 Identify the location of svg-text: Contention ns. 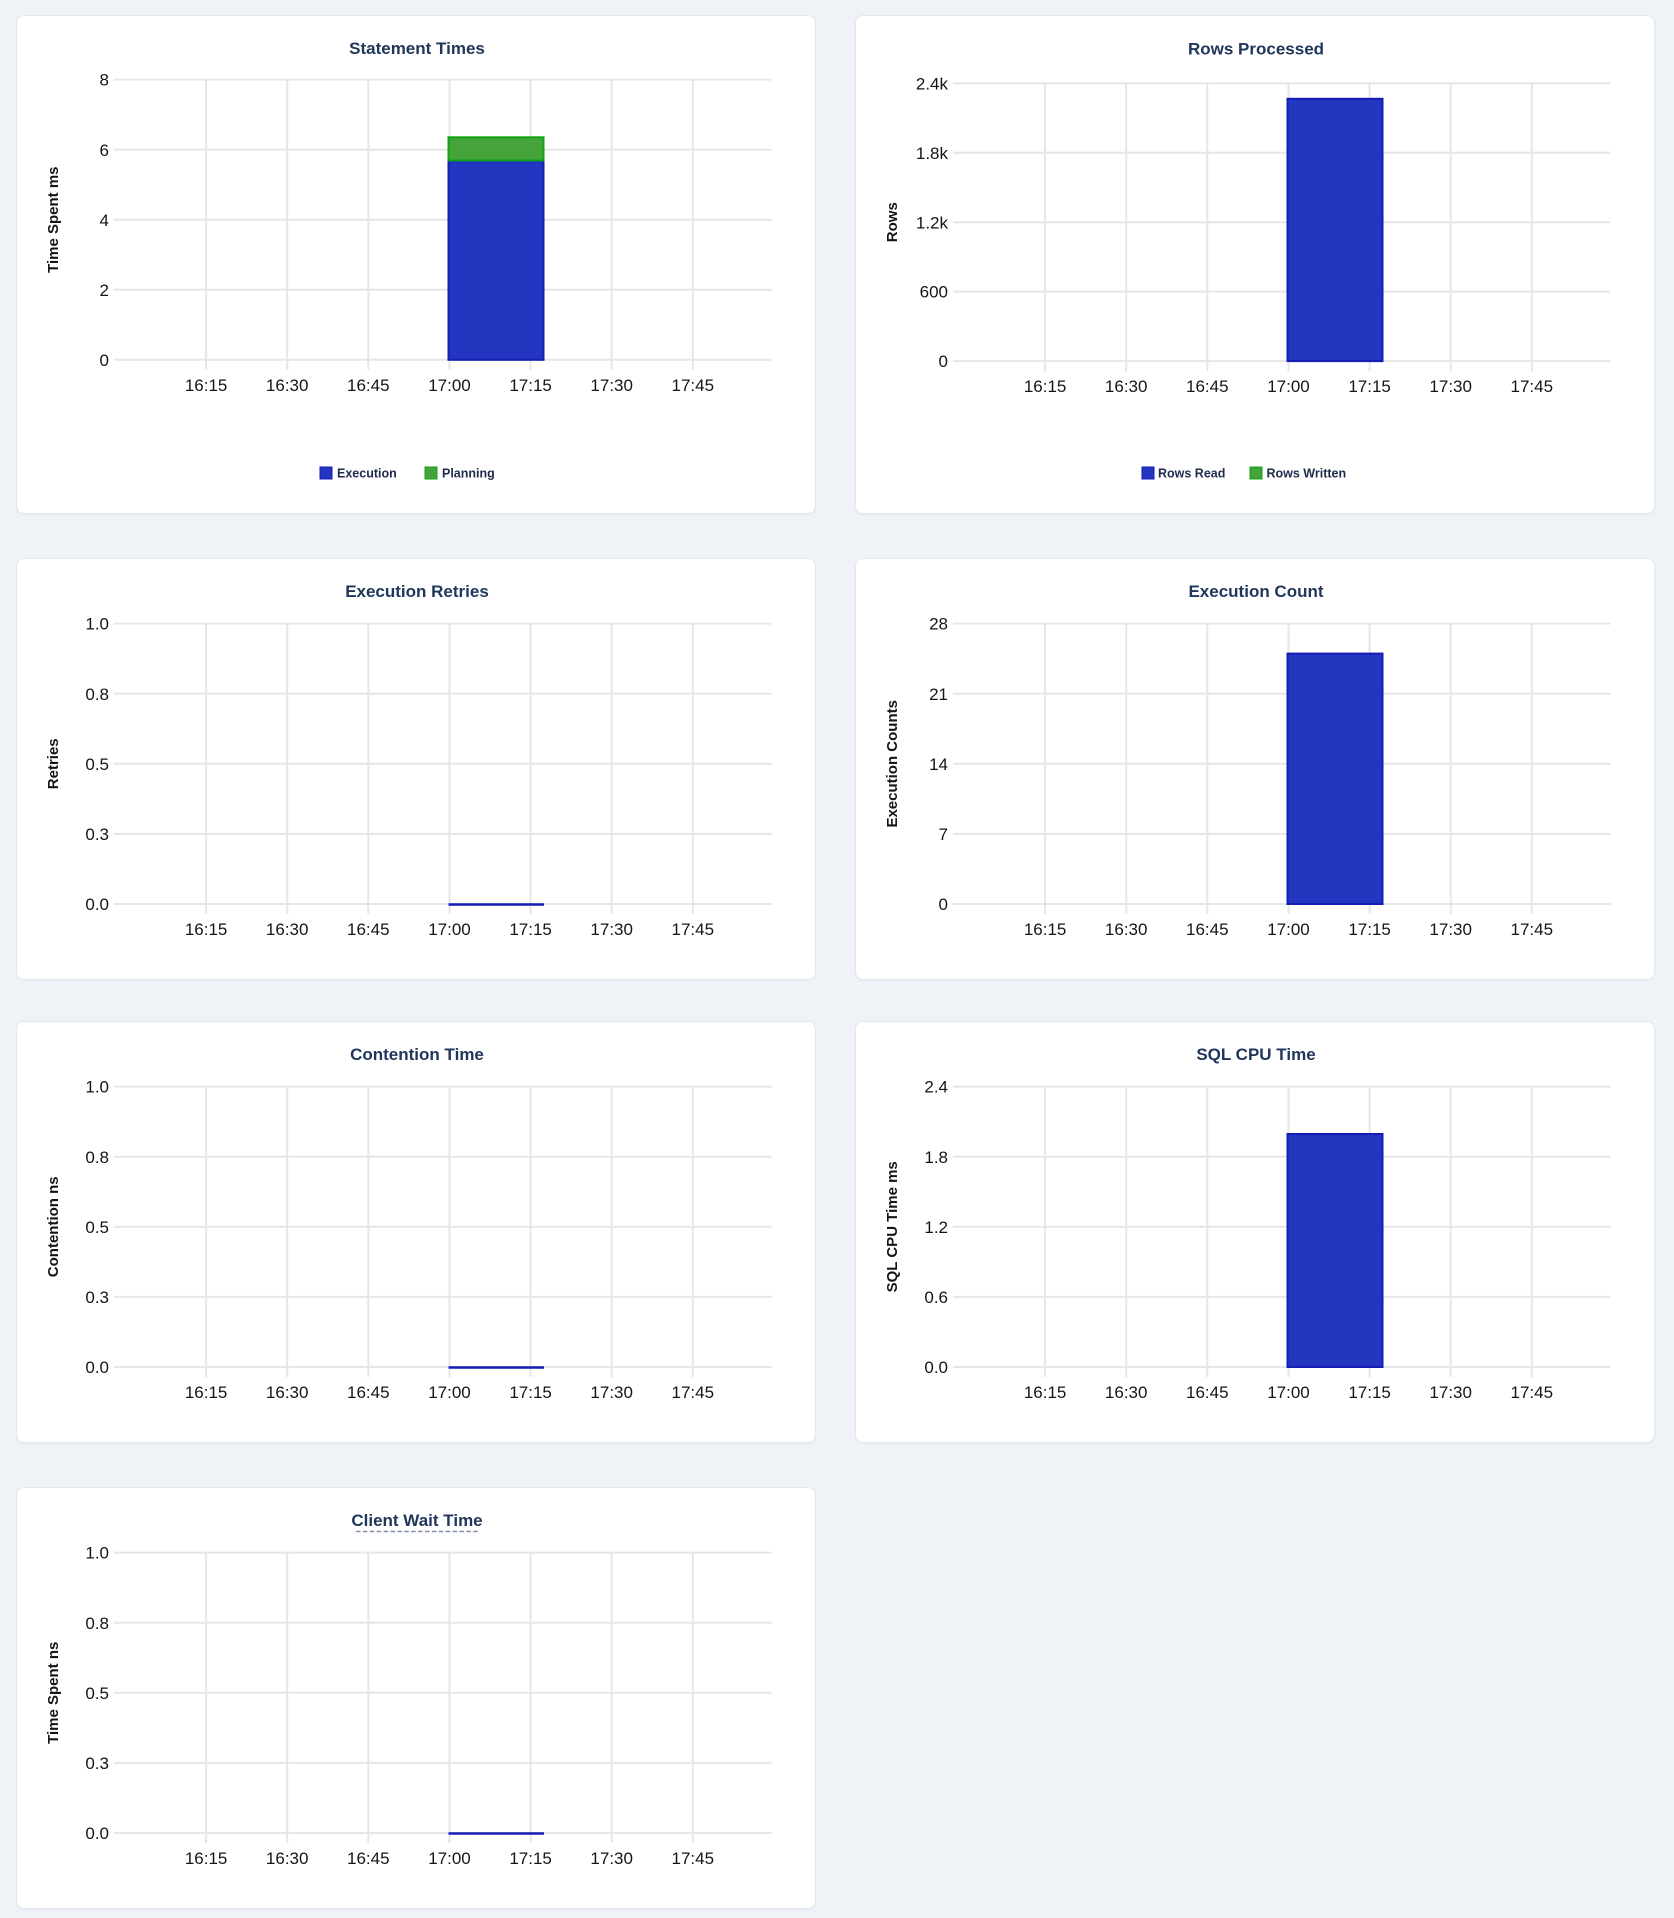
(53, 1226).